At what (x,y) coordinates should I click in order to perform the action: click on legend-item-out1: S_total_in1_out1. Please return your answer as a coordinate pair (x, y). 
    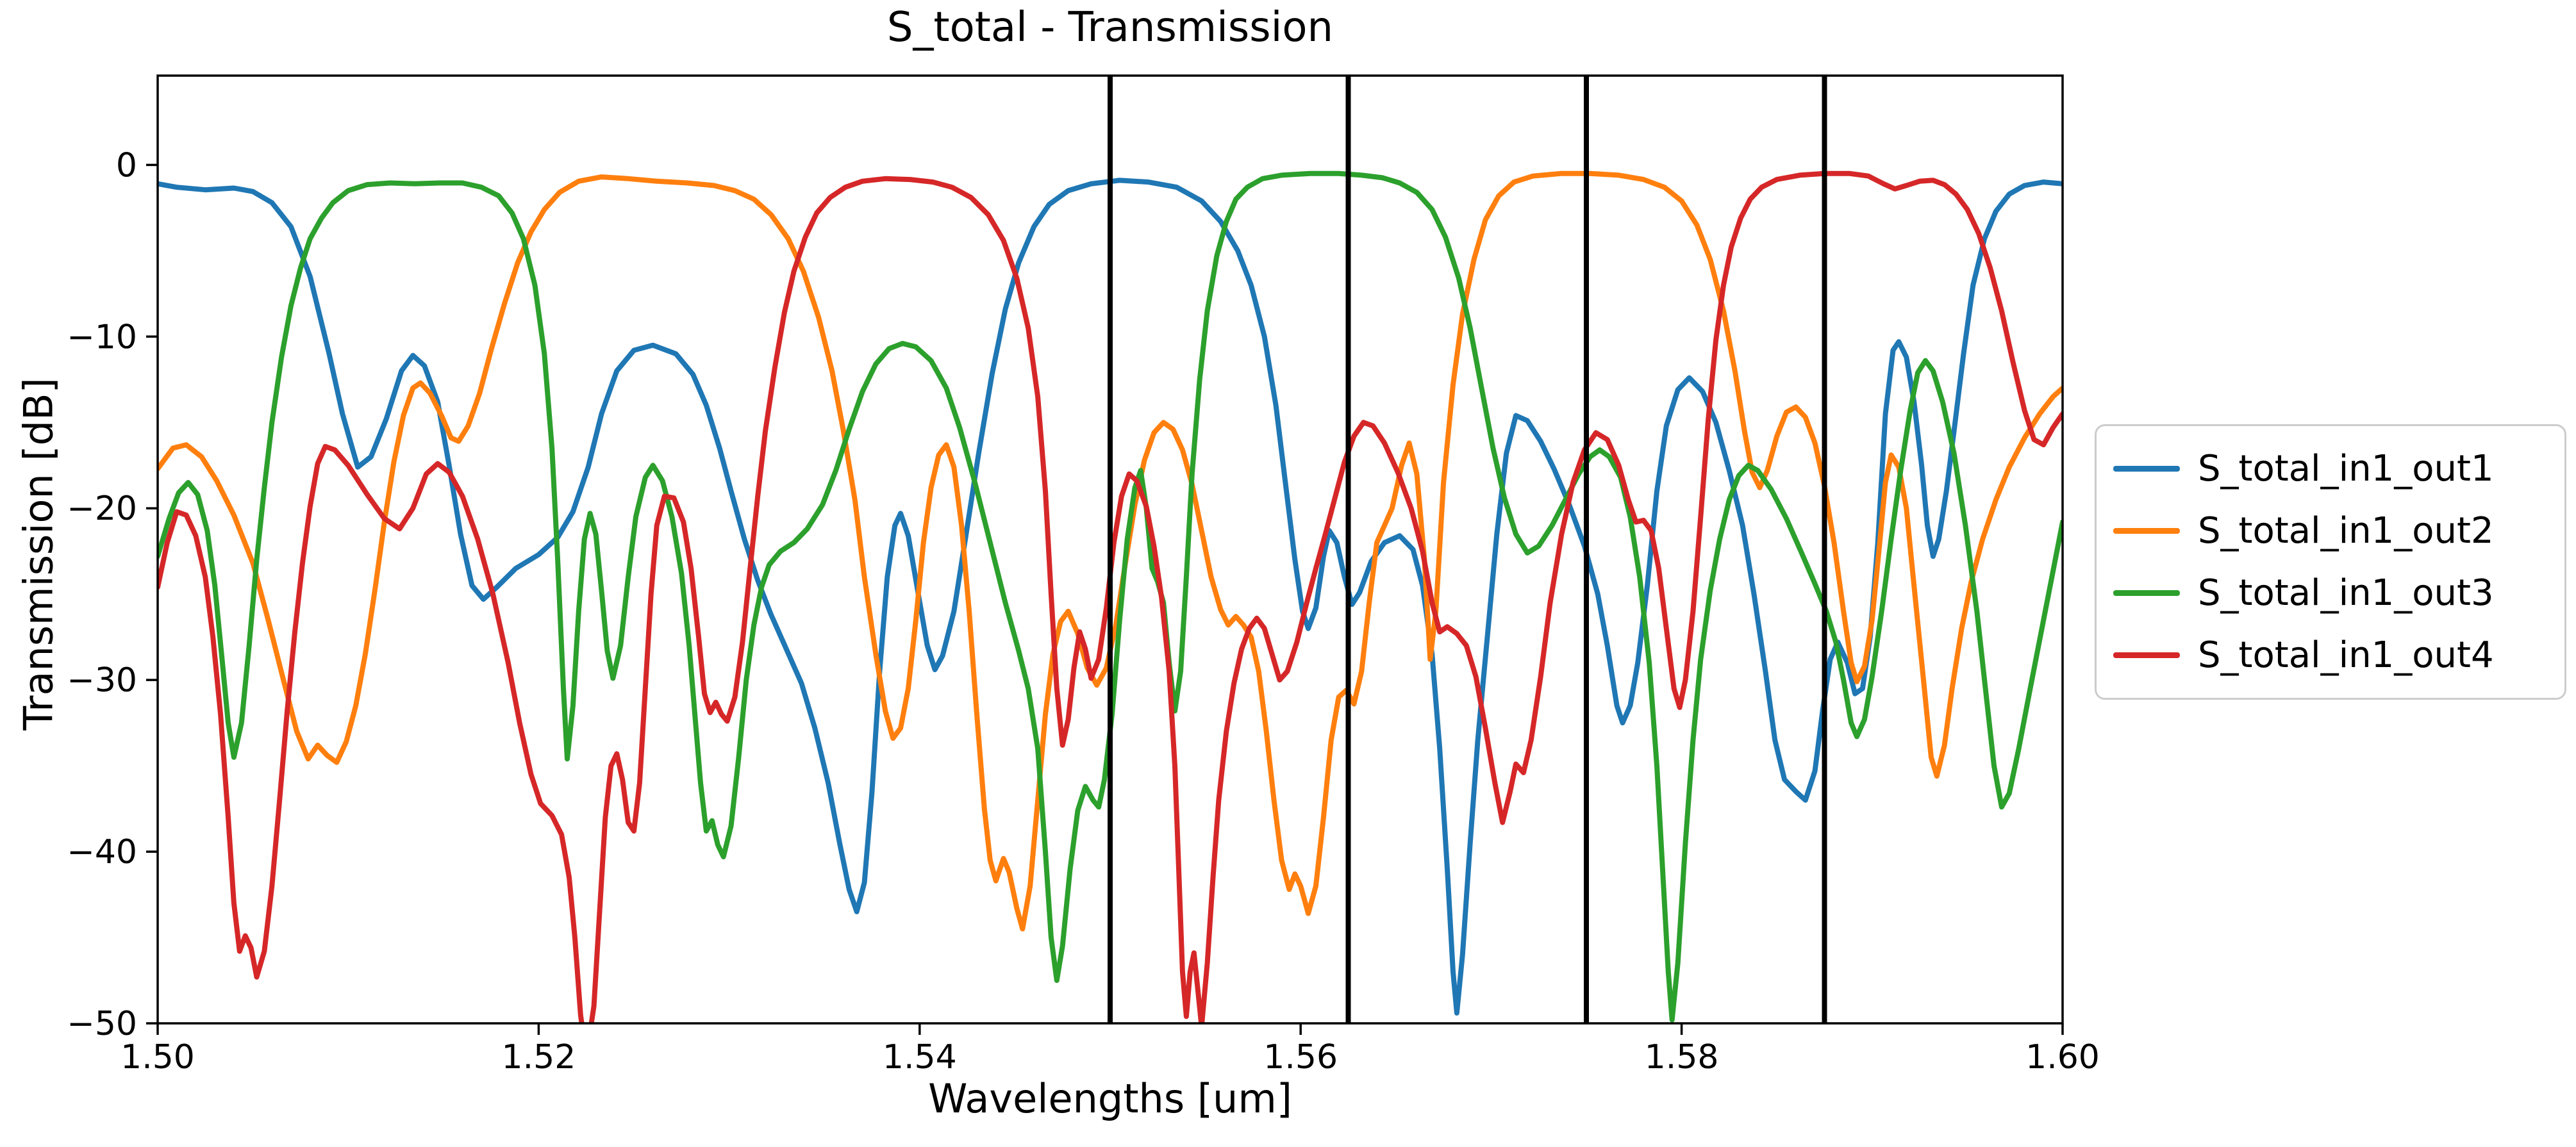
    Looking at the image, I should click on (2338, 469).